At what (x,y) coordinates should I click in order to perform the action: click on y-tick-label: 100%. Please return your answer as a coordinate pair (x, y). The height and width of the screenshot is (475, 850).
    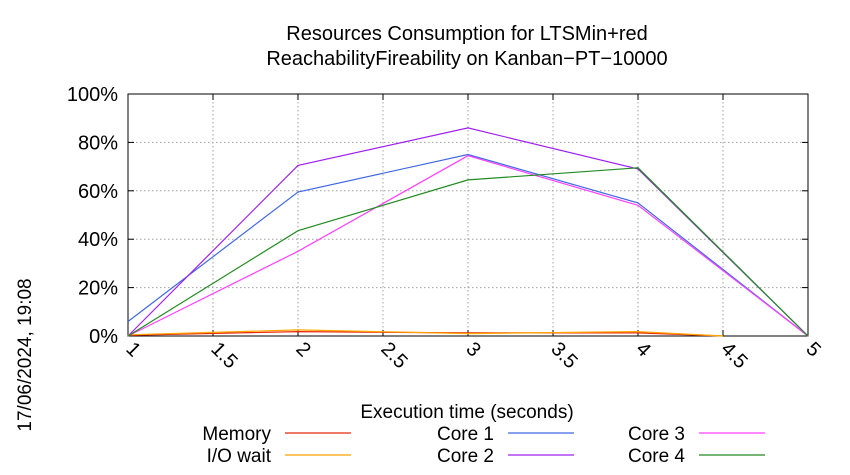
    Looking at the image, I should click on (92, 95).